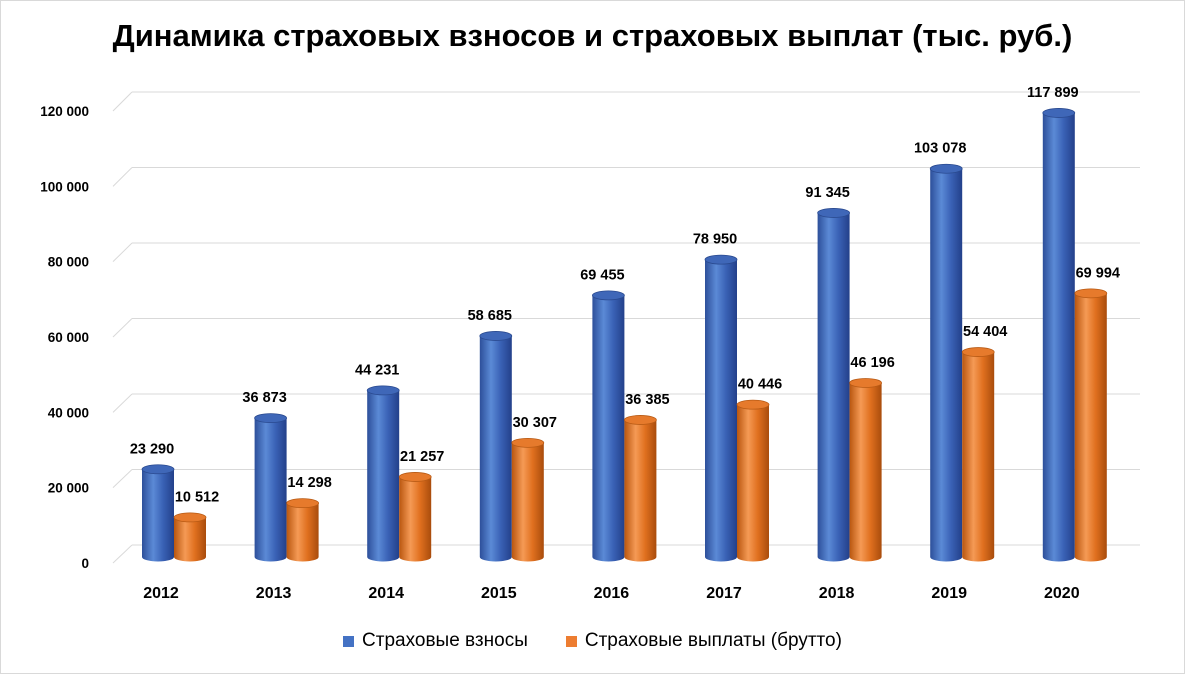 The image size is (1185, 674). Describe the element at coordinates (68, 262) in the screenshot. I see `y-tick-label: 80 000` at that location.